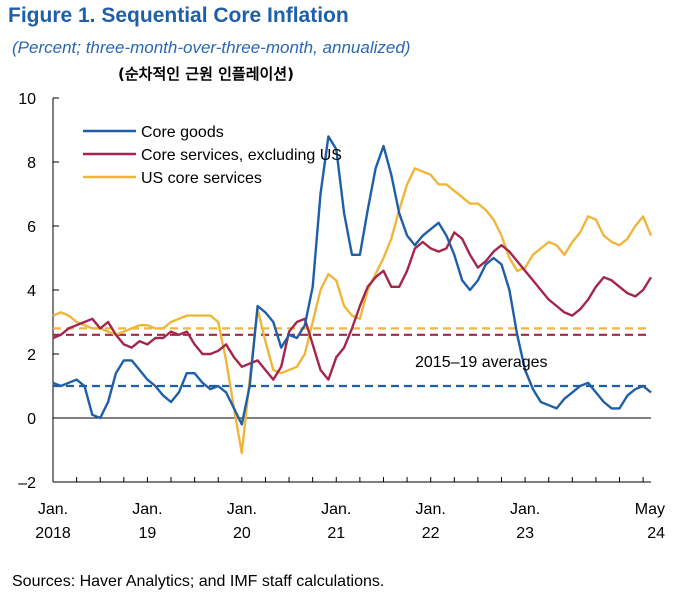  What do you see at coordinates (206, 74) in the screenshot?
I see `chart-subtitle-korean: (순차적인 근원 인플레이션)` at bounding box center [206, 74].